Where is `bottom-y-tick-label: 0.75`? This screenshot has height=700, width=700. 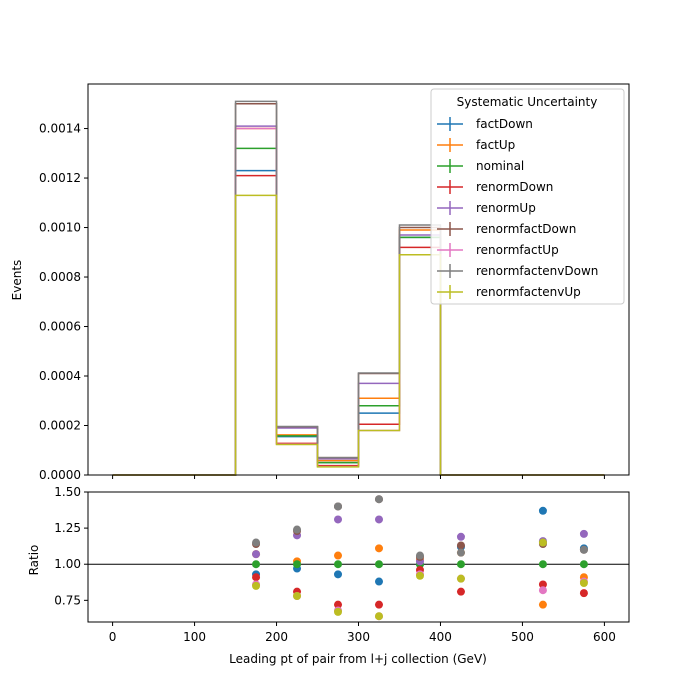
bottom-y-tick-label: 0.75 is located at coordinates (67, 600).